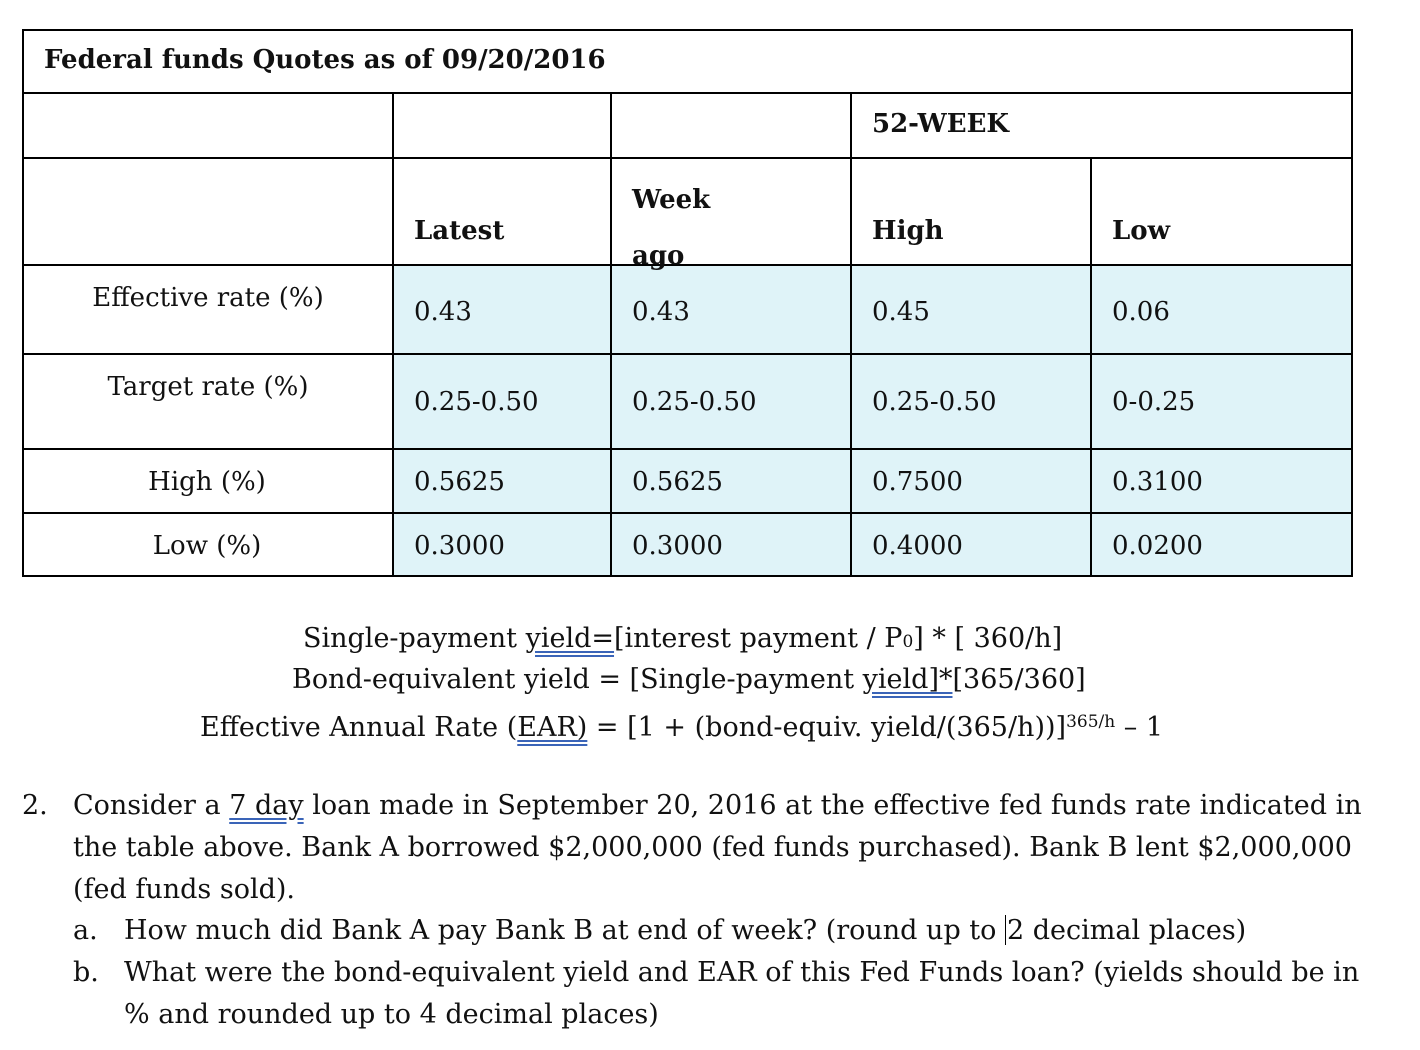 The height and width of the screenshot is (1050, 1420). I want to click on table-cell: 0.45, so click(901, 312).